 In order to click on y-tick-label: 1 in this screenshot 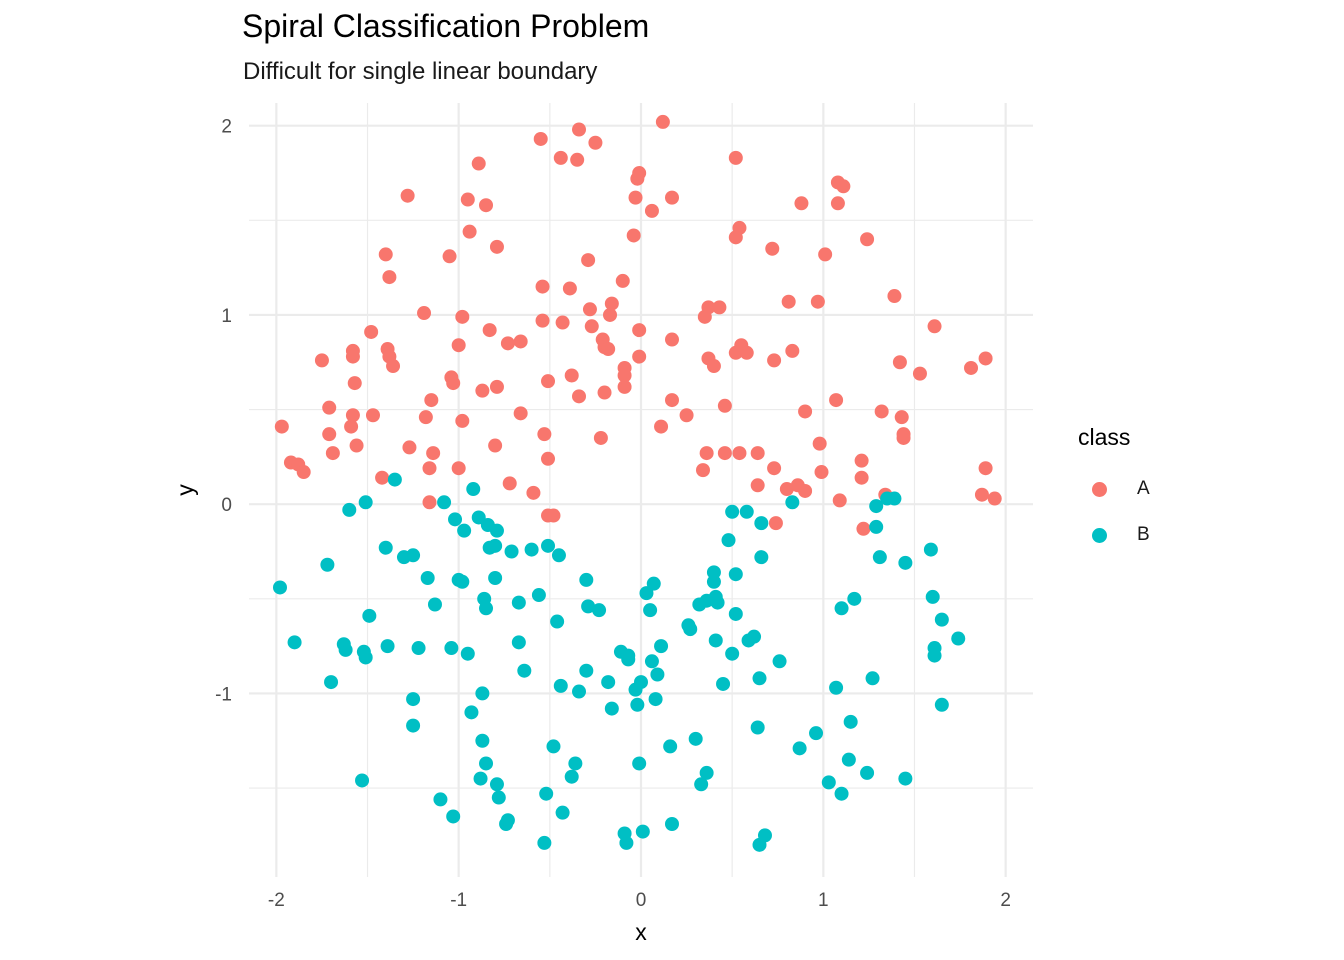, I will do `click(226, 316)`.